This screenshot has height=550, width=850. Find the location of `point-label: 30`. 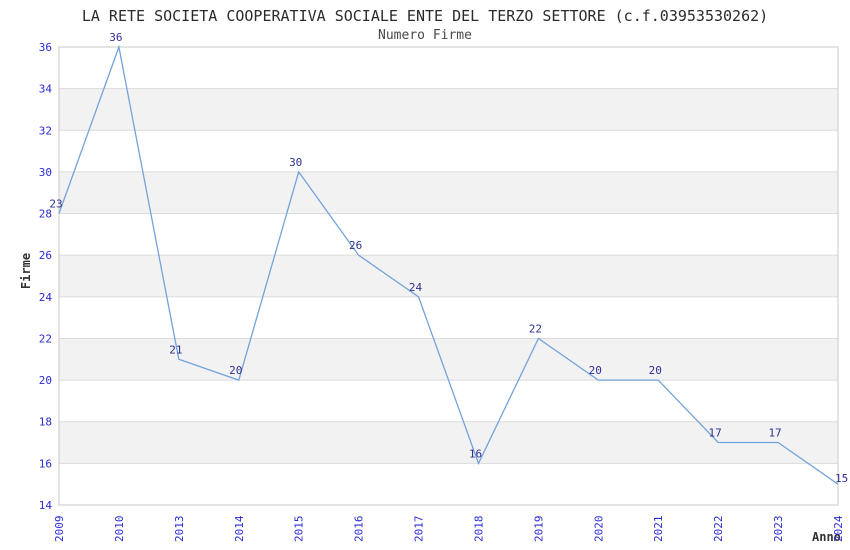

point-label: 30 is located at coordinates (295, 162).